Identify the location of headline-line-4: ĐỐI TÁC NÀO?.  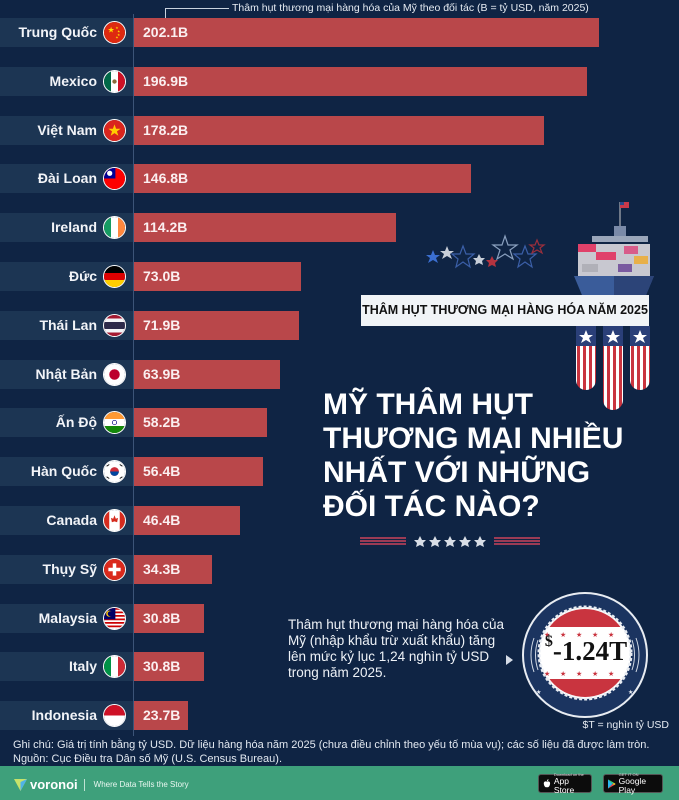
(431, 506).